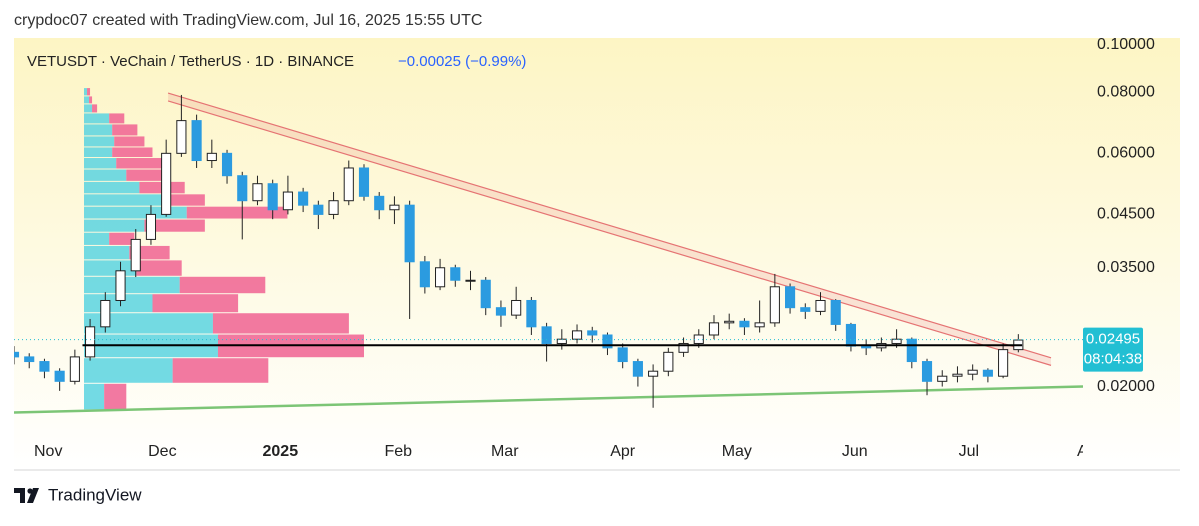  What do you see at coordinates (548, 399) in the screenshot?
I see `support-line` at bounding box center [548, 399].